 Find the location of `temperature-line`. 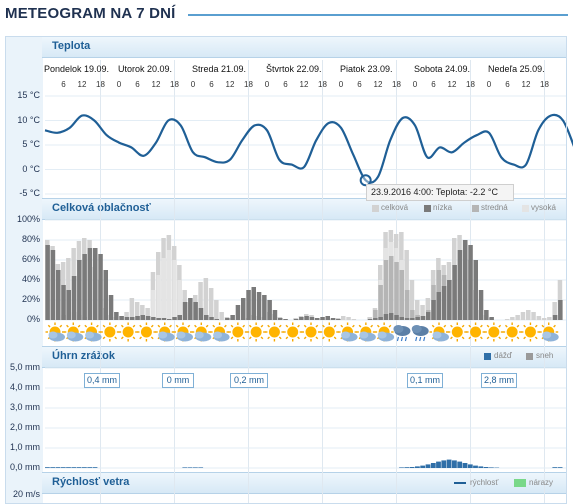

temperature-line is located at coordinates (308, 148).